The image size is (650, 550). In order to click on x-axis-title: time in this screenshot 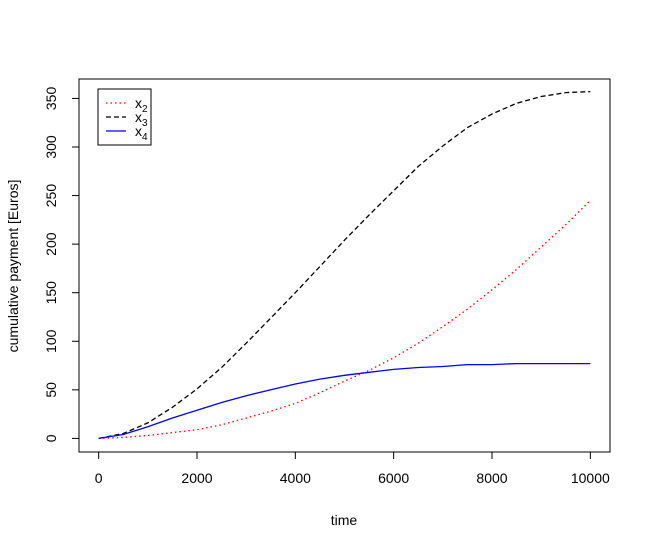, I will do `click(344, 520)`.